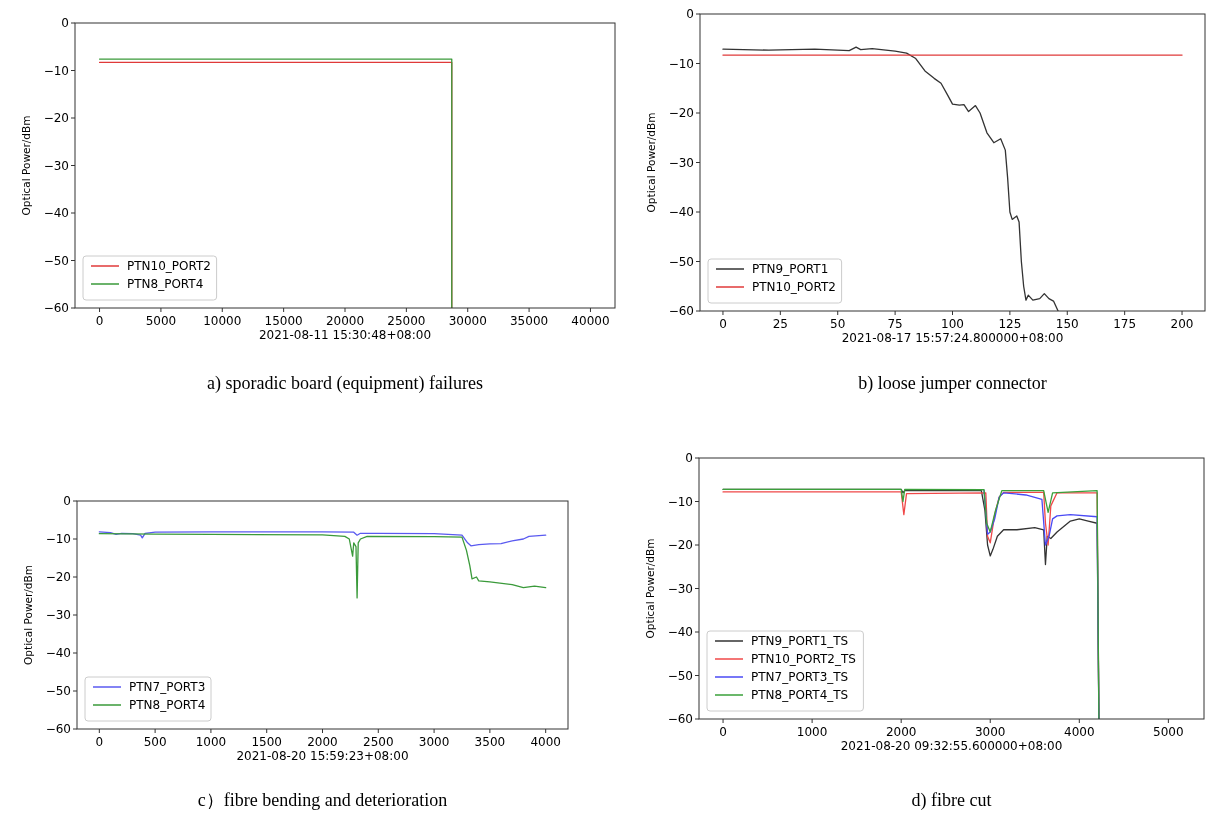 Image resolution: width=1216 pixels, height=814 pixels. What do you see at coordinates (155, 742) in the screenshot?
I see `x-tick-label: 500` at bounding box center [155, 742].